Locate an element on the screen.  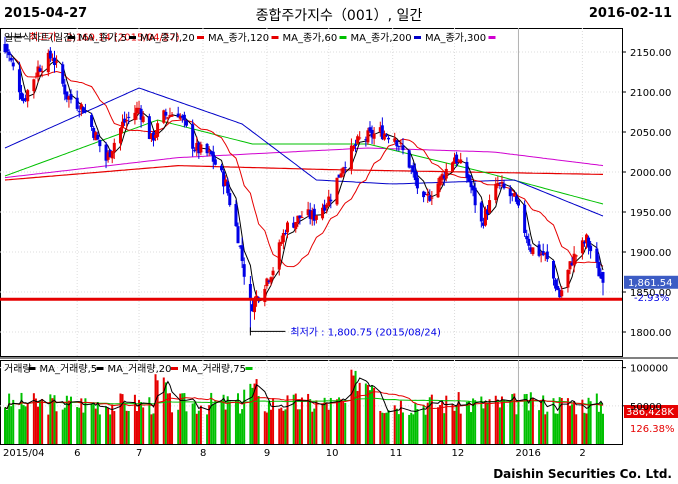
x-tick-label: 11 is located at coordinates (396, 453).